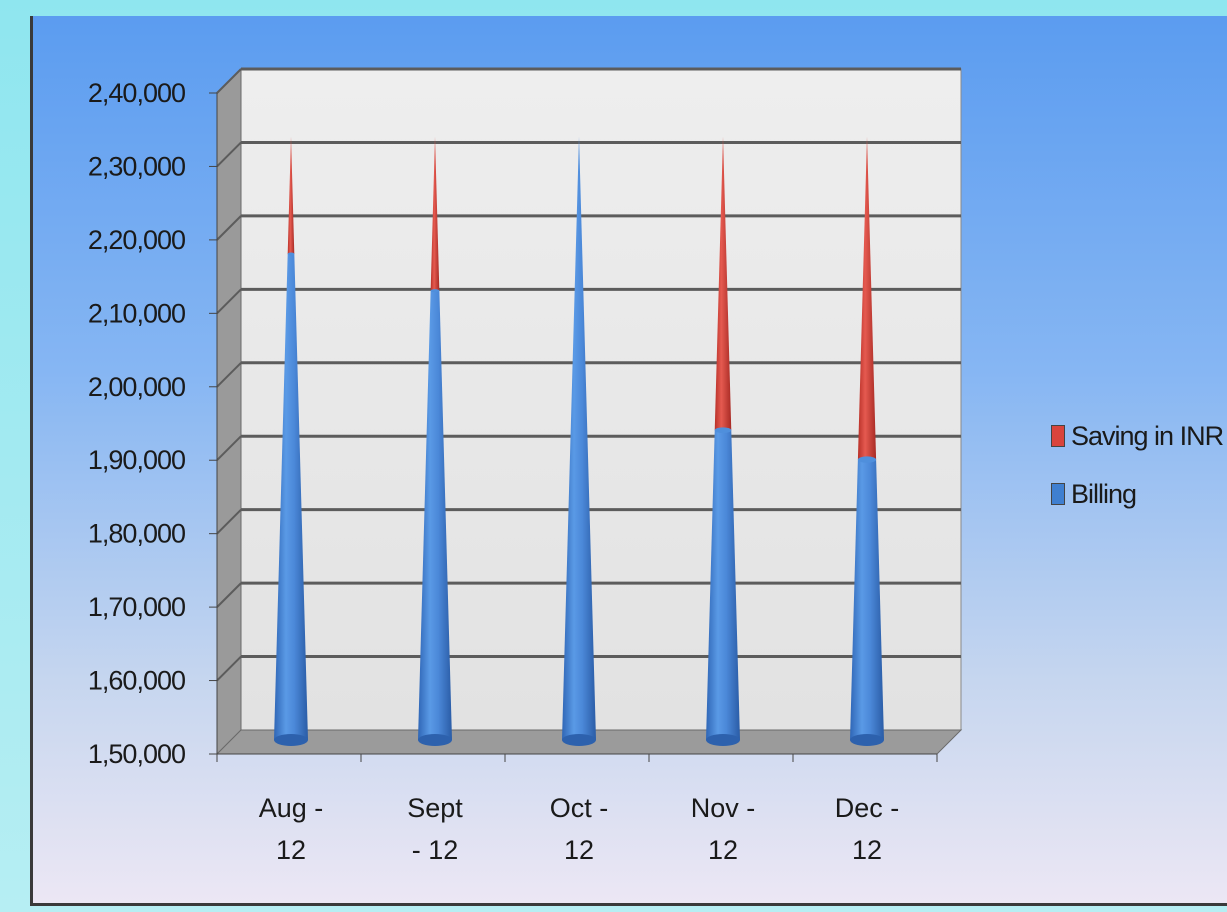  I want to click on y-tick-label: 1,70,000, so click(136, 607).